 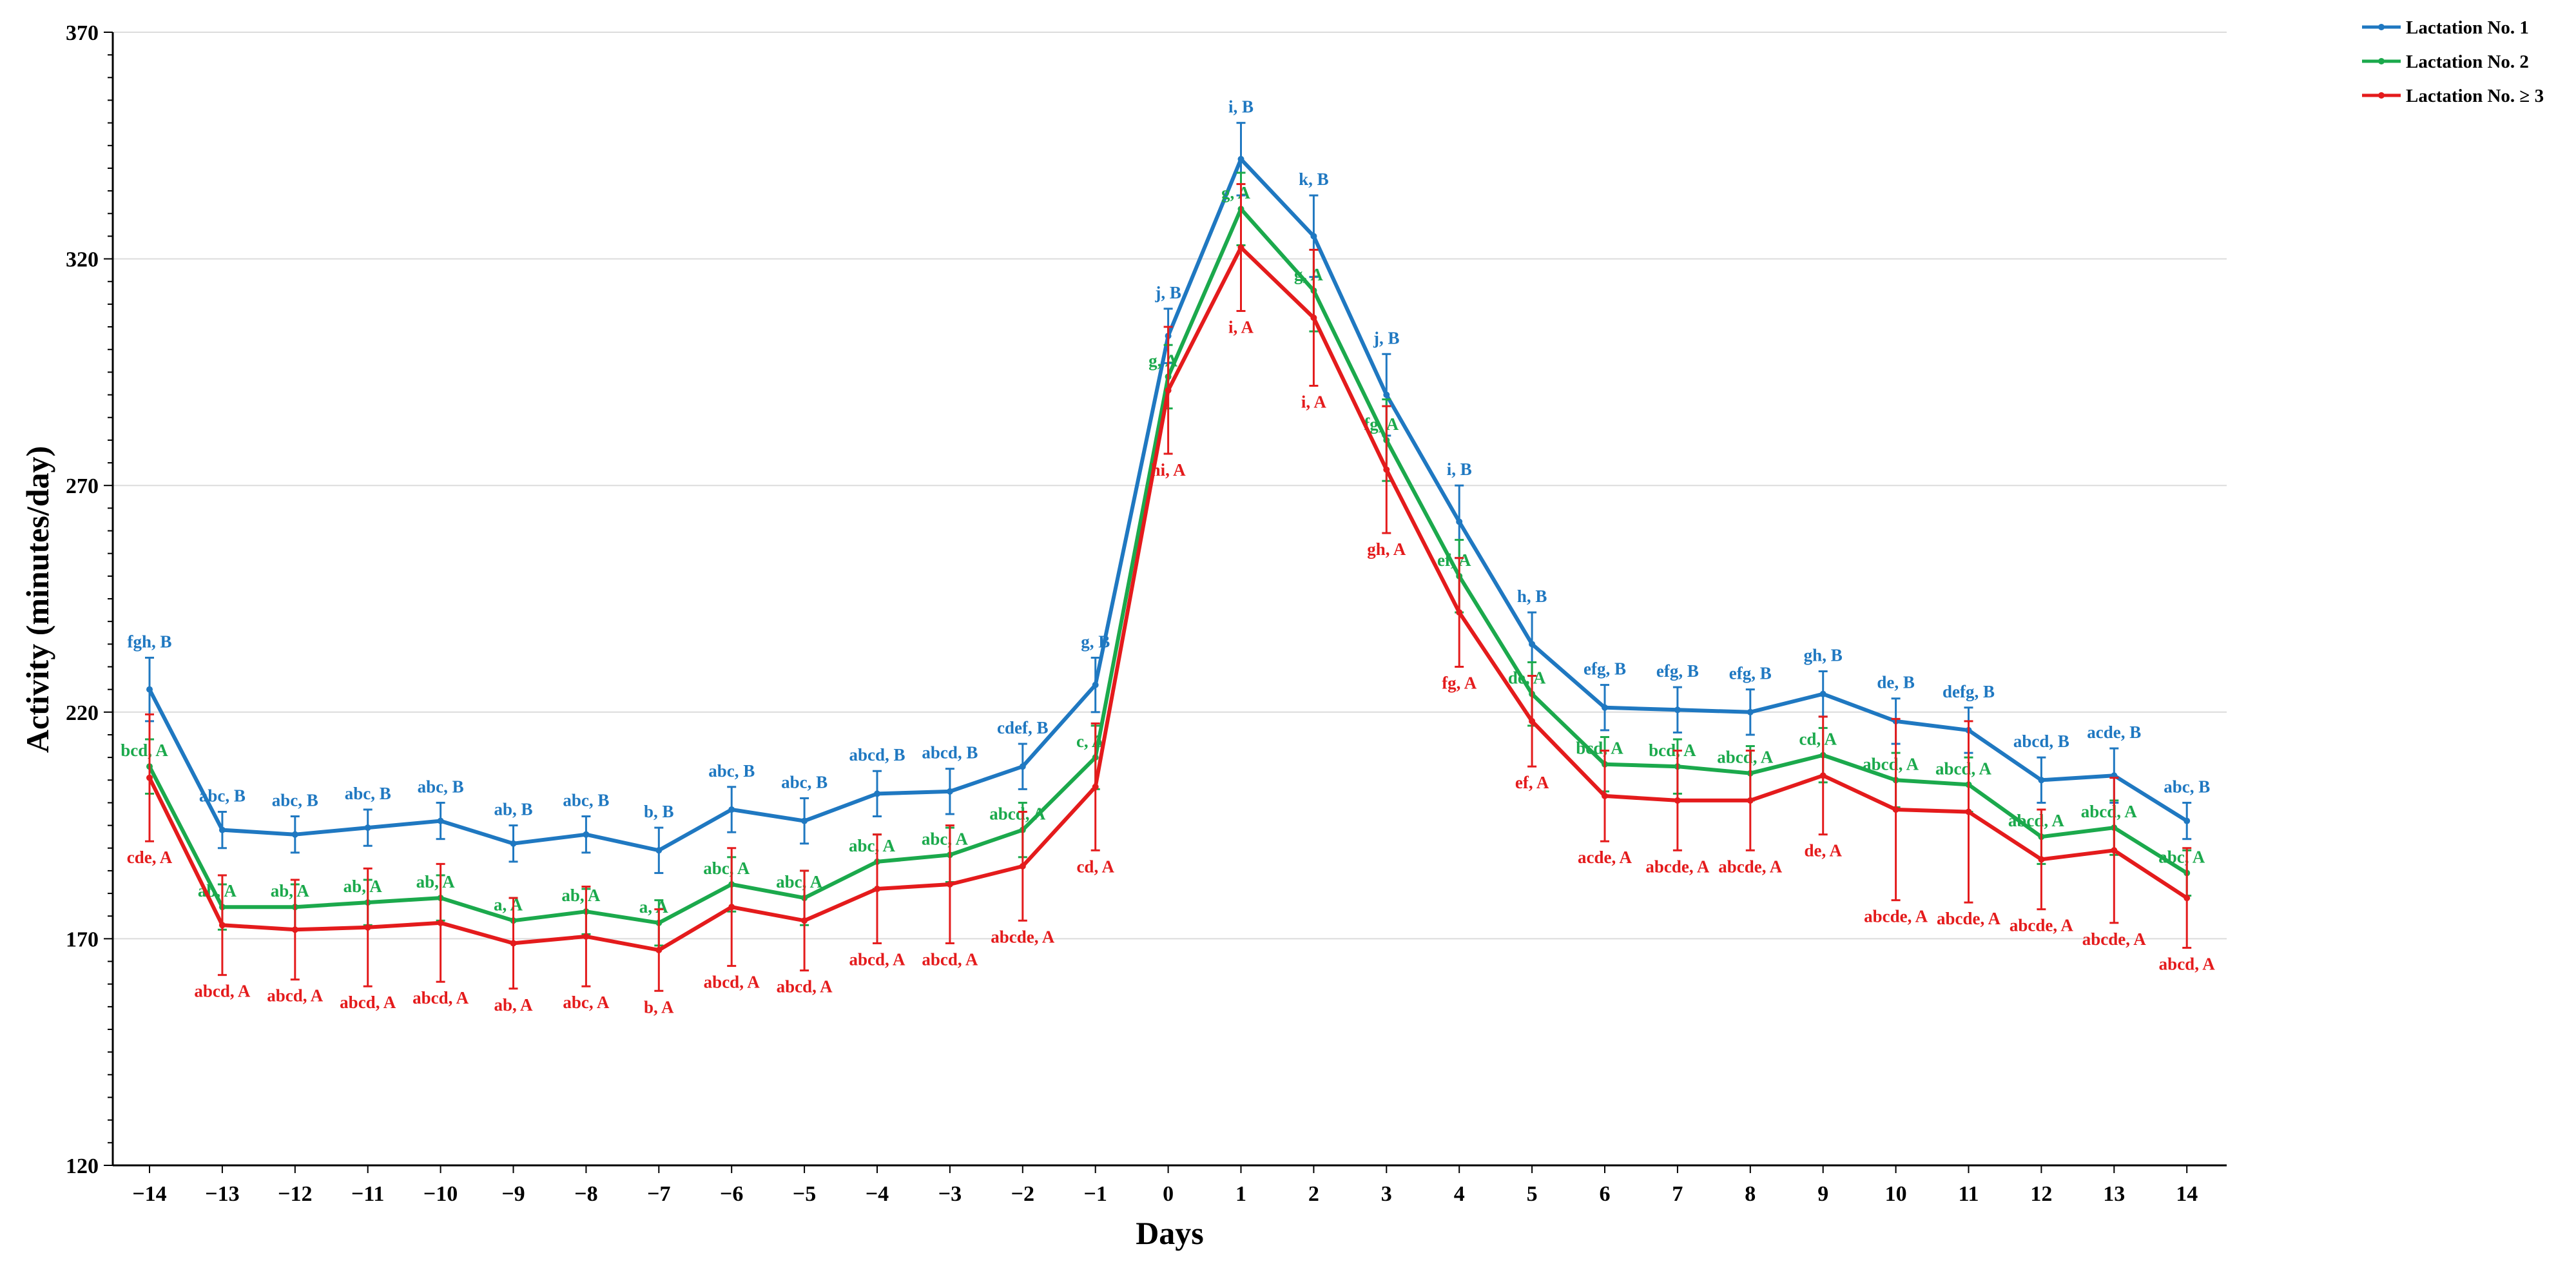 I want to click on significance-label: efg, B, so click(x=1750, y=673).